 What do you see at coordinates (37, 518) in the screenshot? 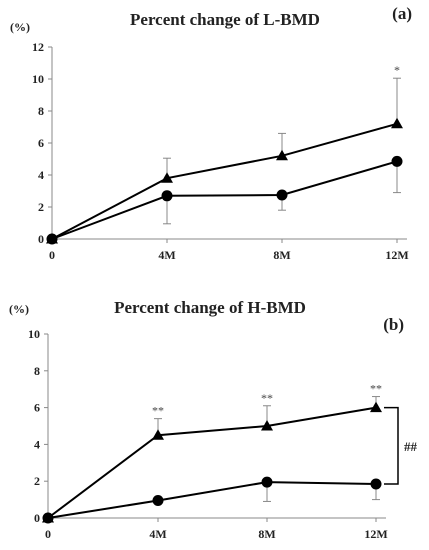
I see `chart-b-y-tick-label: 0` at bounding box center [37, 518].